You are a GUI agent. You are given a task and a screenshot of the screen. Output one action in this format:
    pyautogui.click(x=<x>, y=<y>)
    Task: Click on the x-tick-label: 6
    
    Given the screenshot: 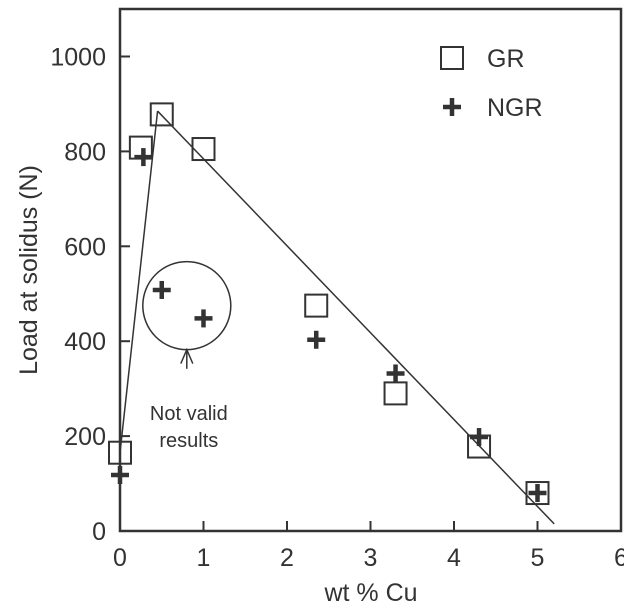 What is the action you would take?
    pyautogui.click(x=619, y=558)
    